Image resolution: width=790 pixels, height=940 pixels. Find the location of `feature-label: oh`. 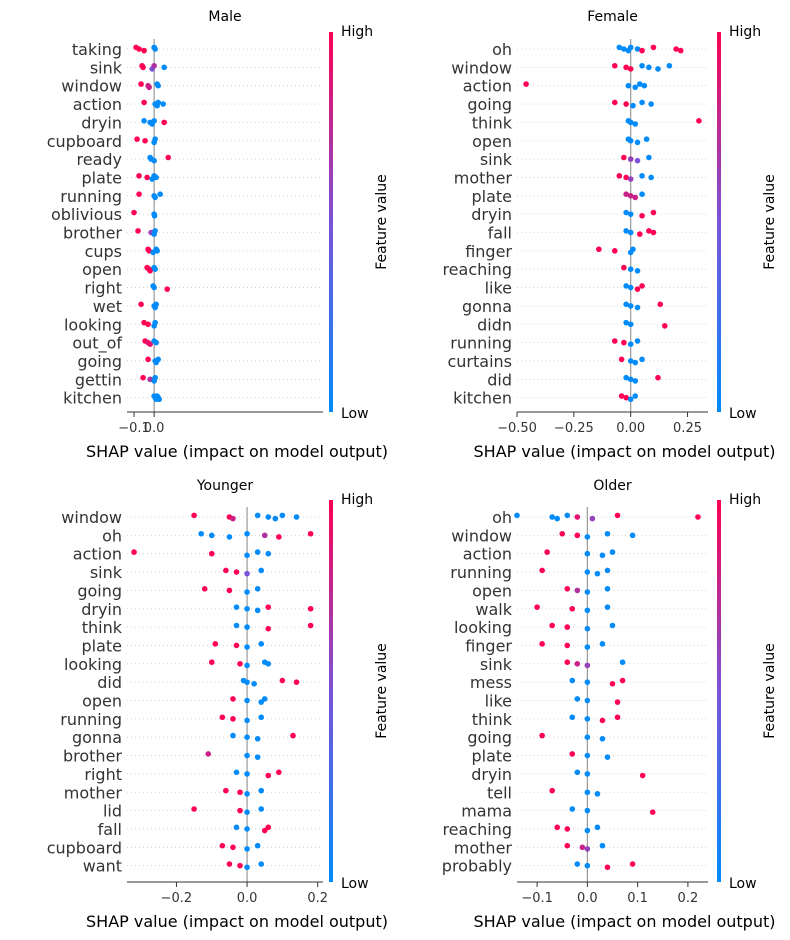

feature-label: oh is located at coordinates (502, 49).